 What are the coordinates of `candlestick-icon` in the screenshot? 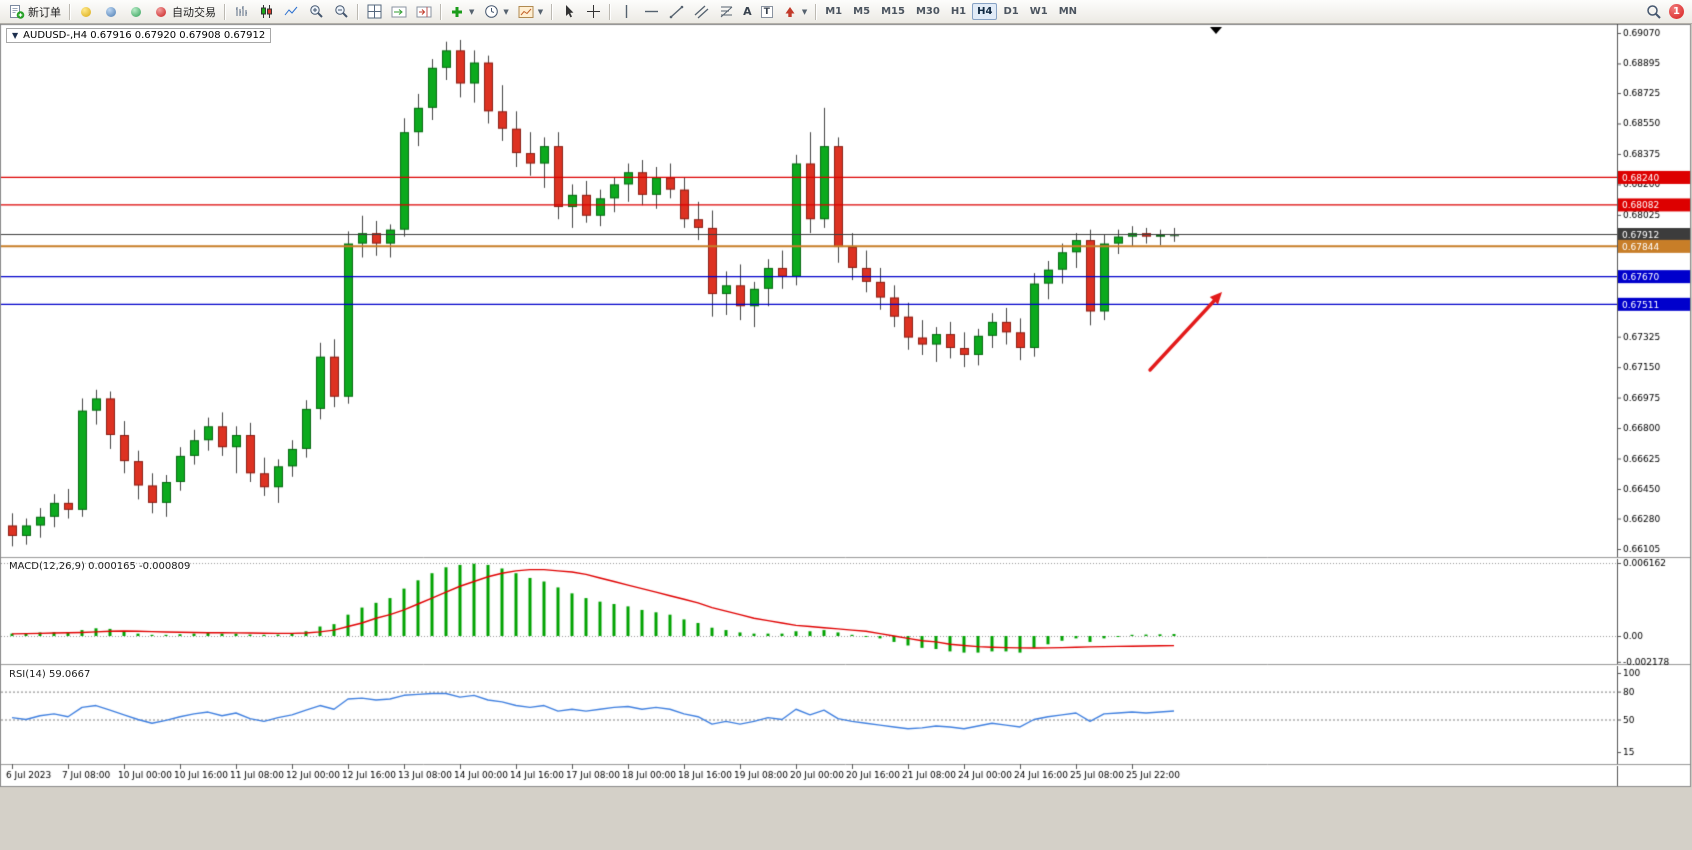 It's located at (266, 12).